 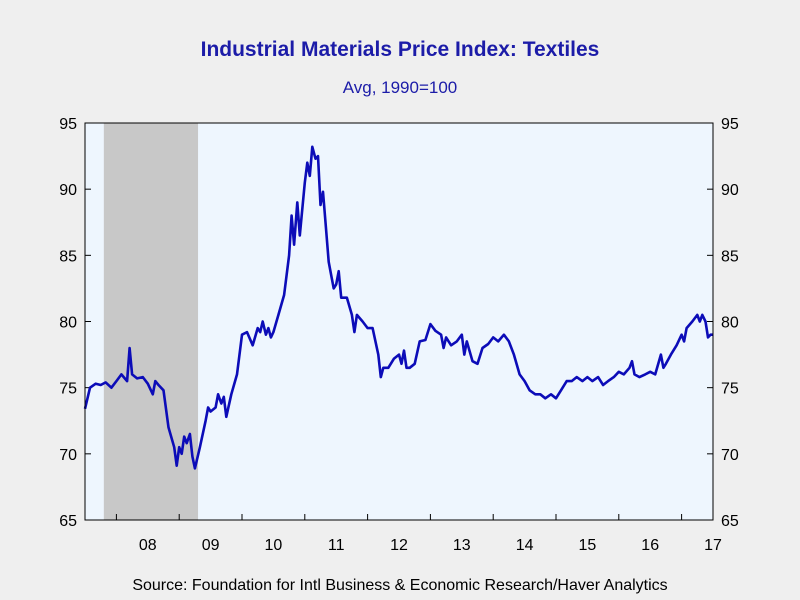 I want to click on y-tick-label-left: 90, so click(x=68, y=190).